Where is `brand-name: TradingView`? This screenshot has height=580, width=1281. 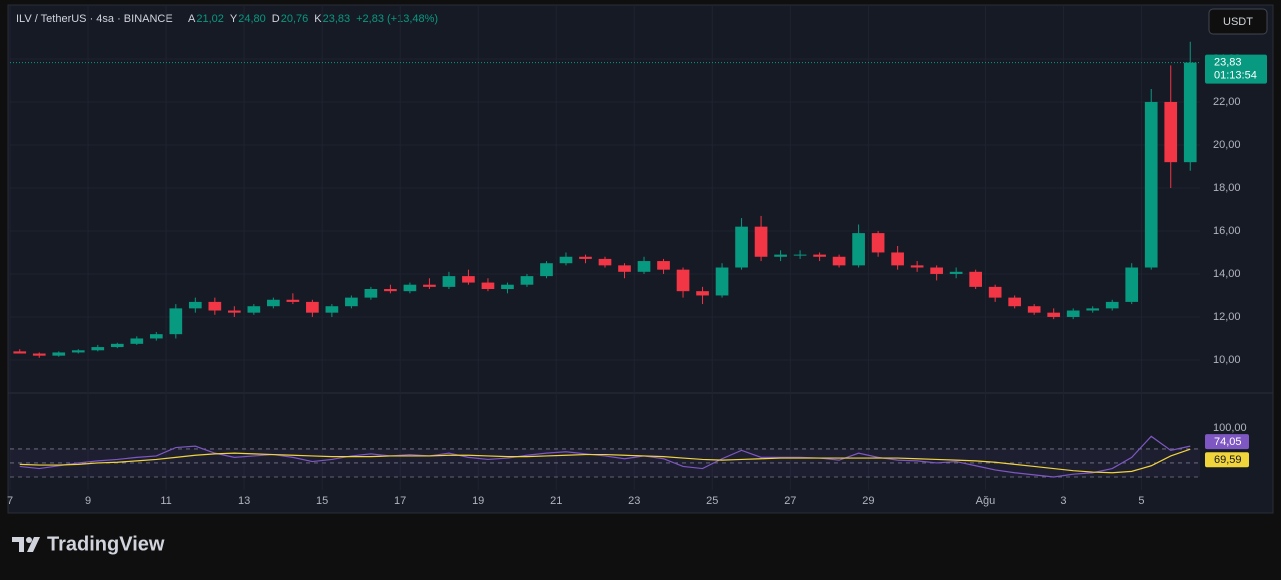
brand-name: TradingView is located at coordinates (106, 544).